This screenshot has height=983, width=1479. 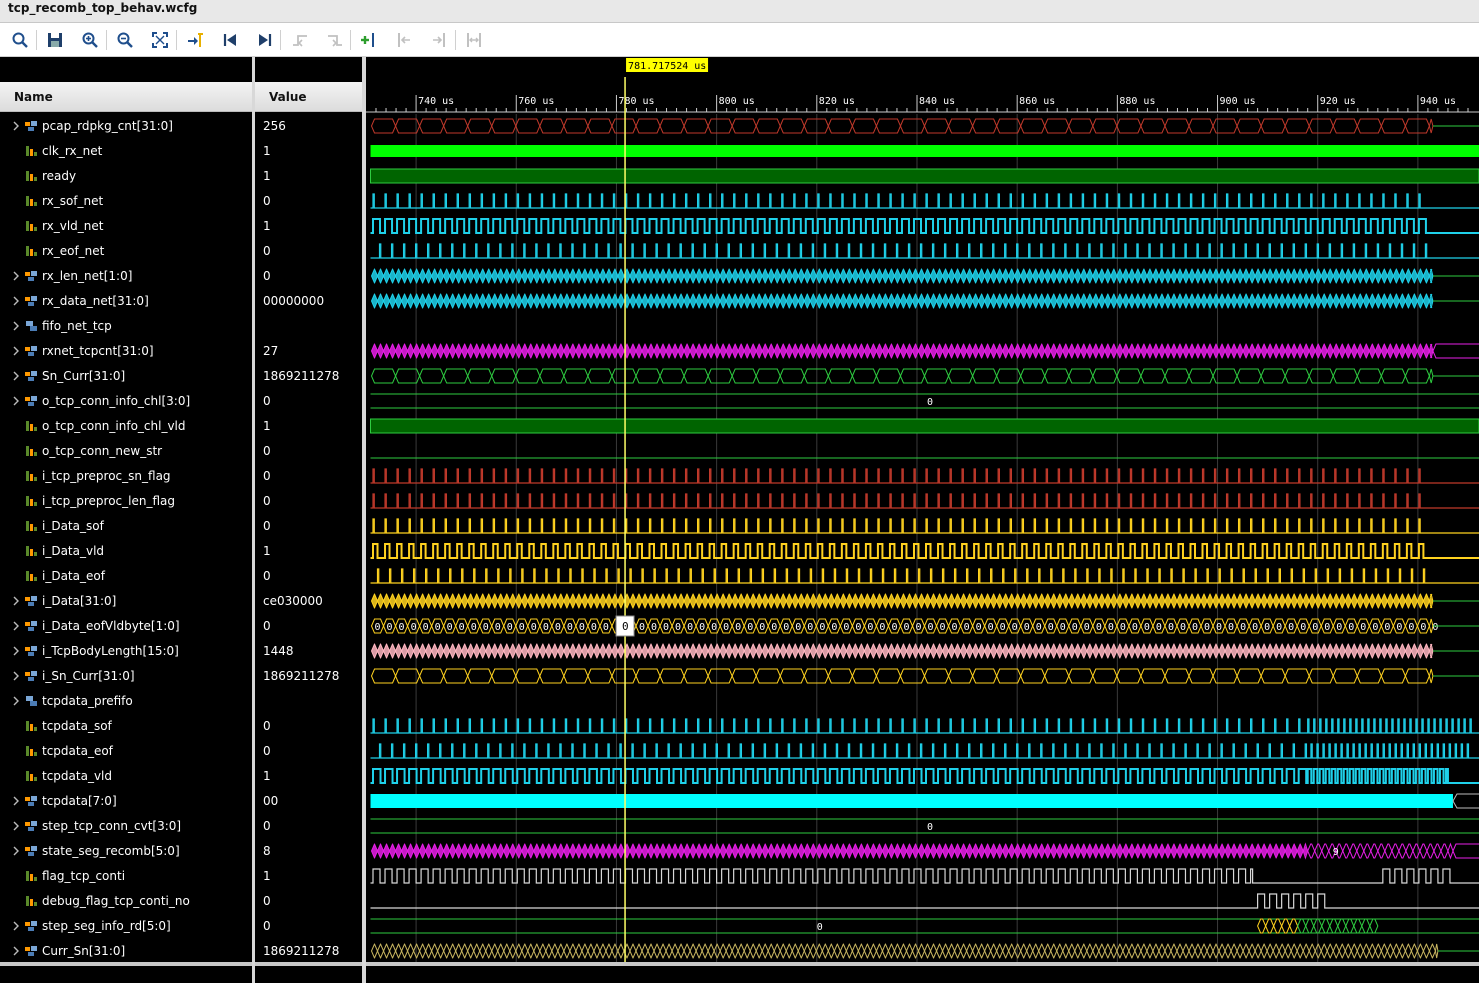 I want to click on name-panel-scrollbar, so click(x=126, y=964).